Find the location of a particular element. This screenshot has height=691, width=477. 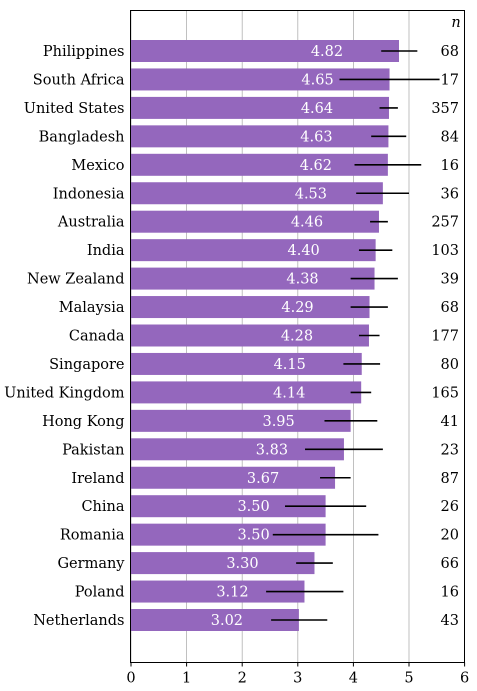

value-label: 3.30 is located at coordinates (242, 564).